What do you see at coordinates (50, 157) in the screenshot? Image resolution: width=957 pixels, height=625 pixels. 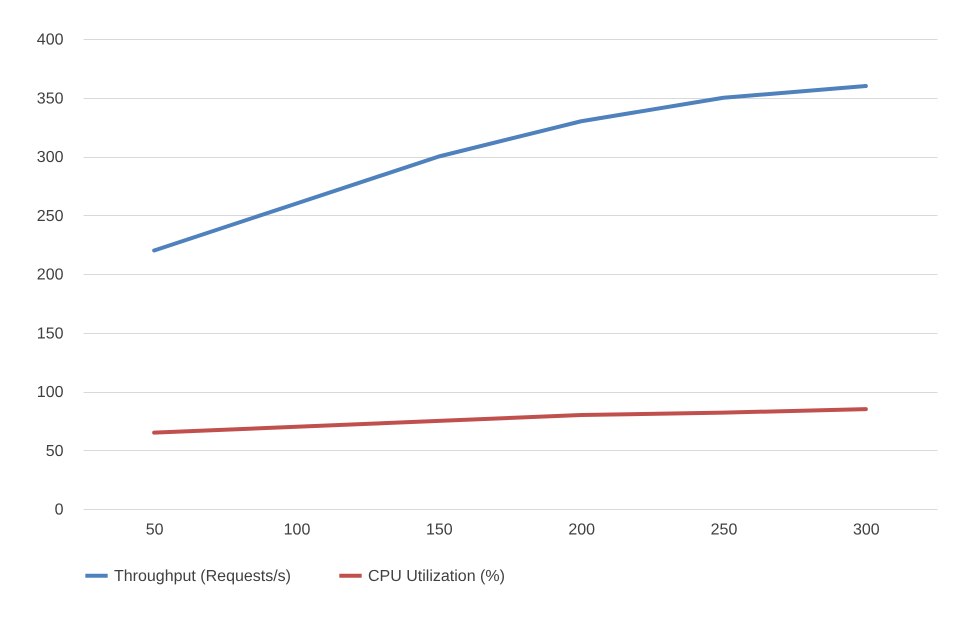 I see `y-tick-label: 300` at bounding box center [50, 157].